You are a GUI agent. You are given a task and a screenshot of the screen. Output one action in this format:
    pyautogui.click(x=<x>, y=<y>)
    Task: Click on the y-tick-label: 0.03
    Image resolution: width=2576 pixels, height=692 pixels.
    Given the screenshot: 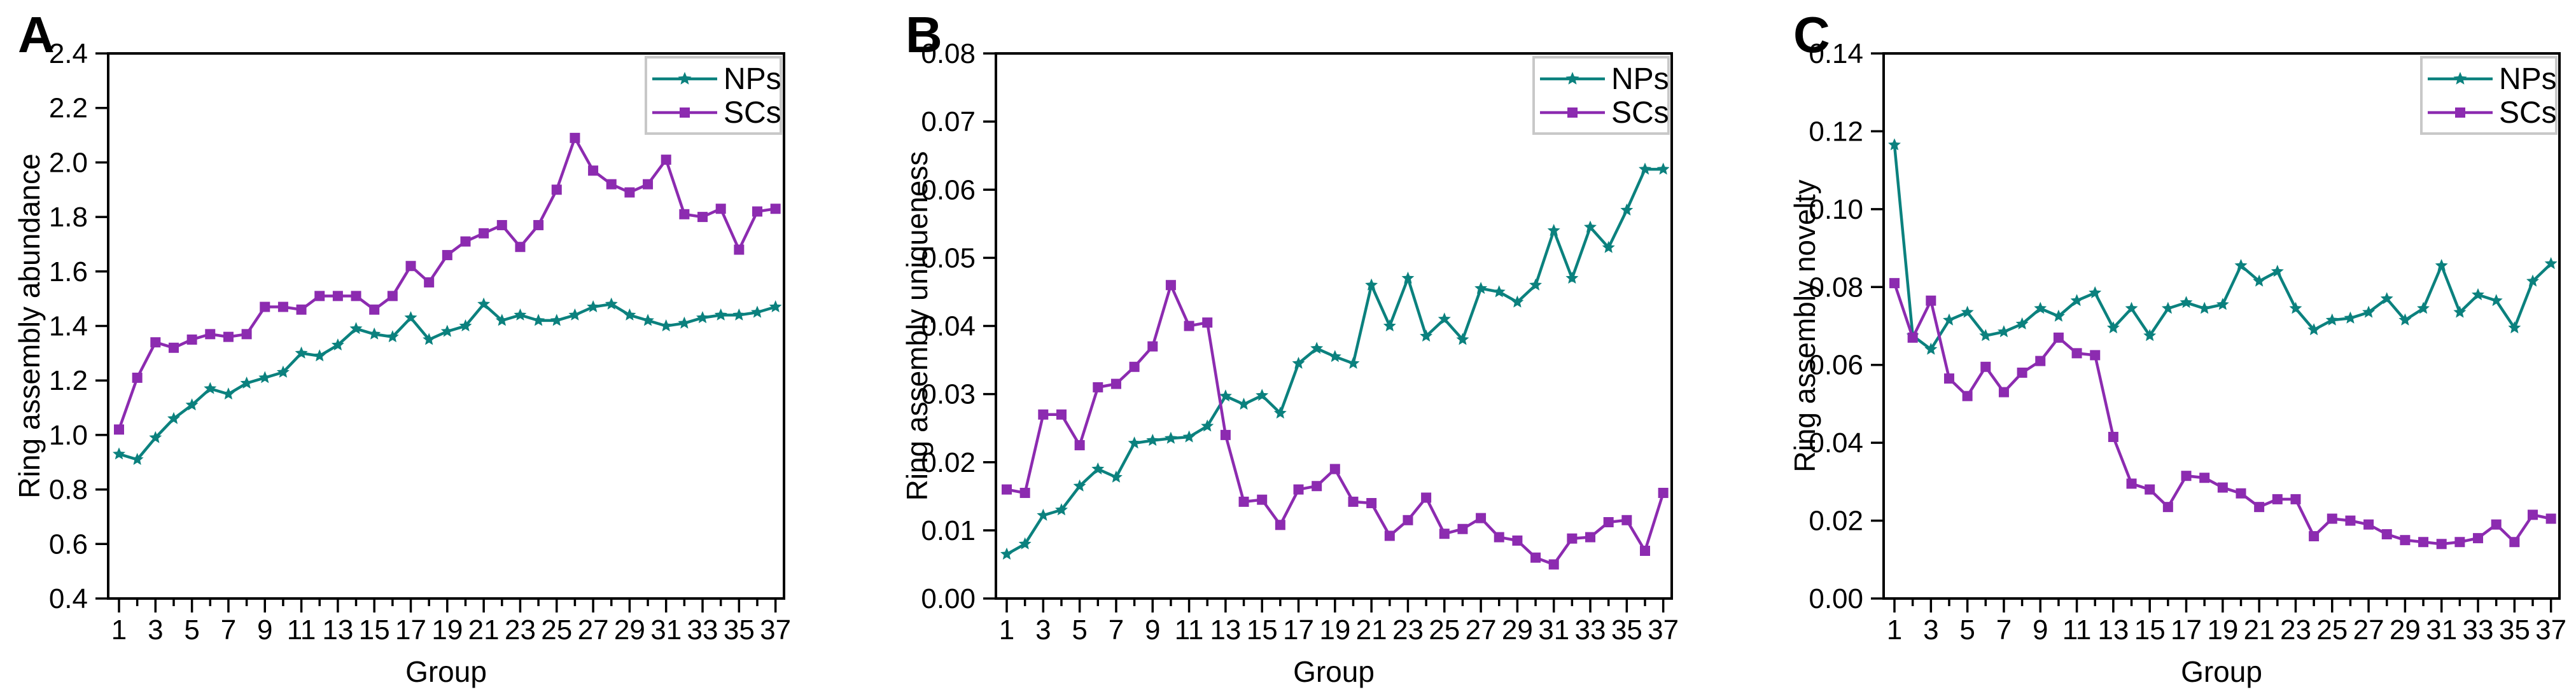 What is the action you would take?
    pyautogui.click(x=948, y=394)
    